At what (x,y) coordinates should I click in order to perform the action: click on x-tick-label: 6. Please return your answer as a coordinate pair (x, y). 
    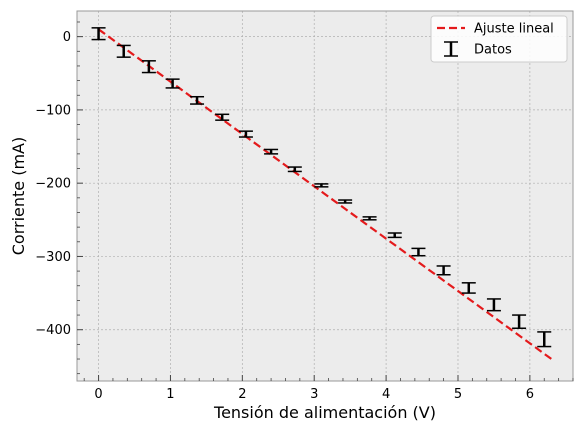
    Looking at the image, I should click on (530, 394).